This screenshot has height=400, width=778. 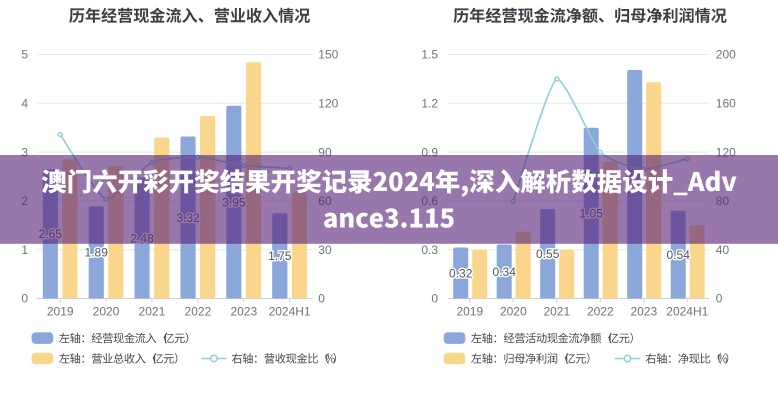 What do you see at coordinates (24, 152) in the screenshot?
I see `svg-text: 3` at bounding box center [24, 152].